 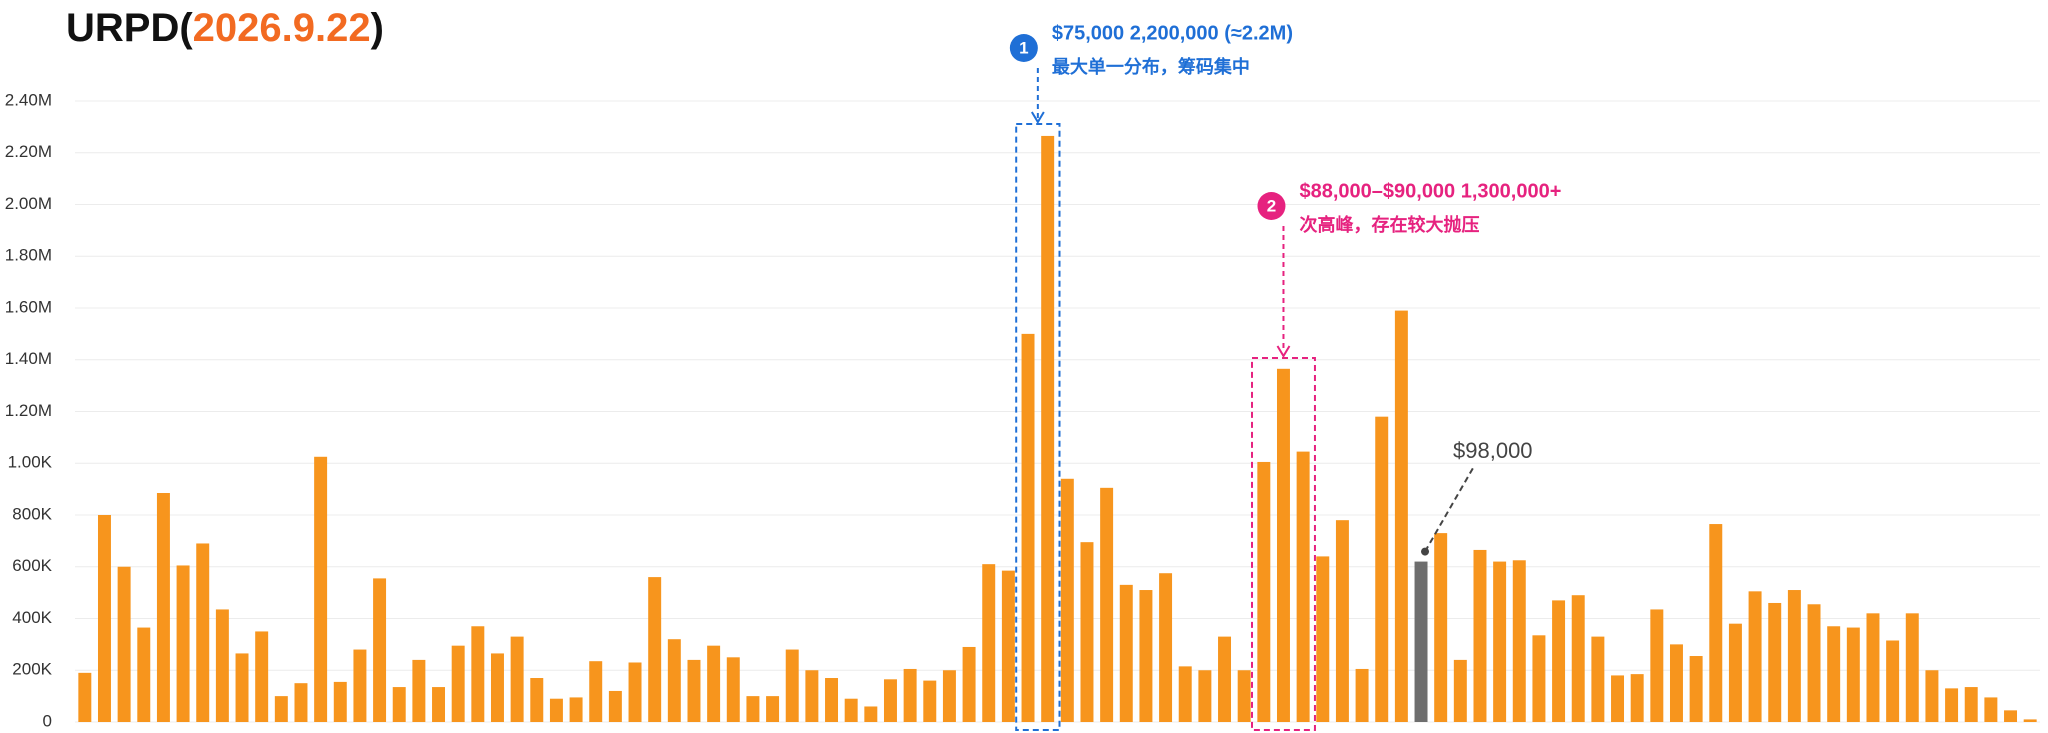 What do you see at coordinates (377, 28) in the screenshot?
I see `title-part: )` at bounding box center [377, 28].